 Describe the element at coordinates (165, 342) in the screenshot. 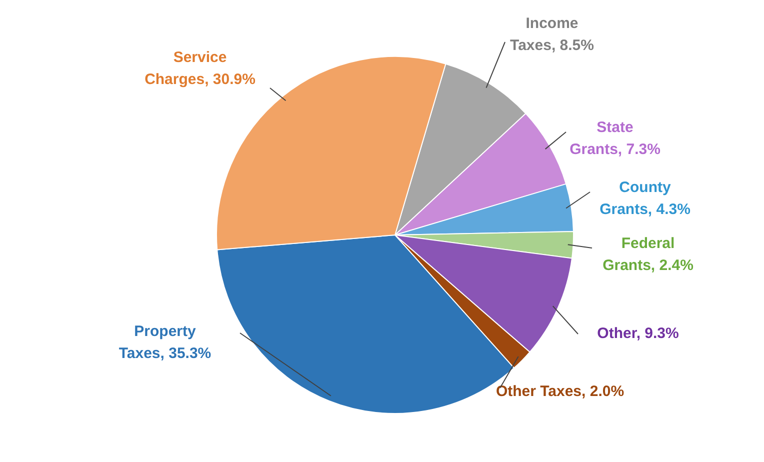

I see `slice-label: Property Taxes, 35.3%` at that location.